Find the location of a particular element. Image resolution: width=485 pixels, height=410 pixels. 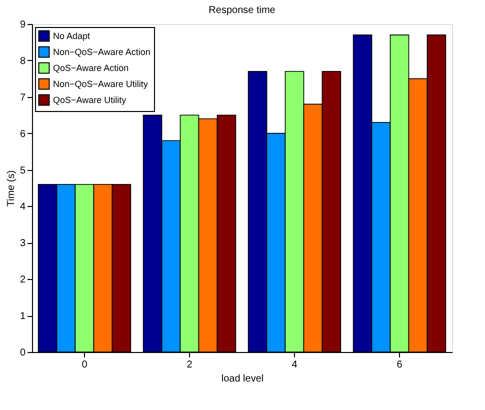

x-tick-label: 4 is located at coordinates (295, 365).